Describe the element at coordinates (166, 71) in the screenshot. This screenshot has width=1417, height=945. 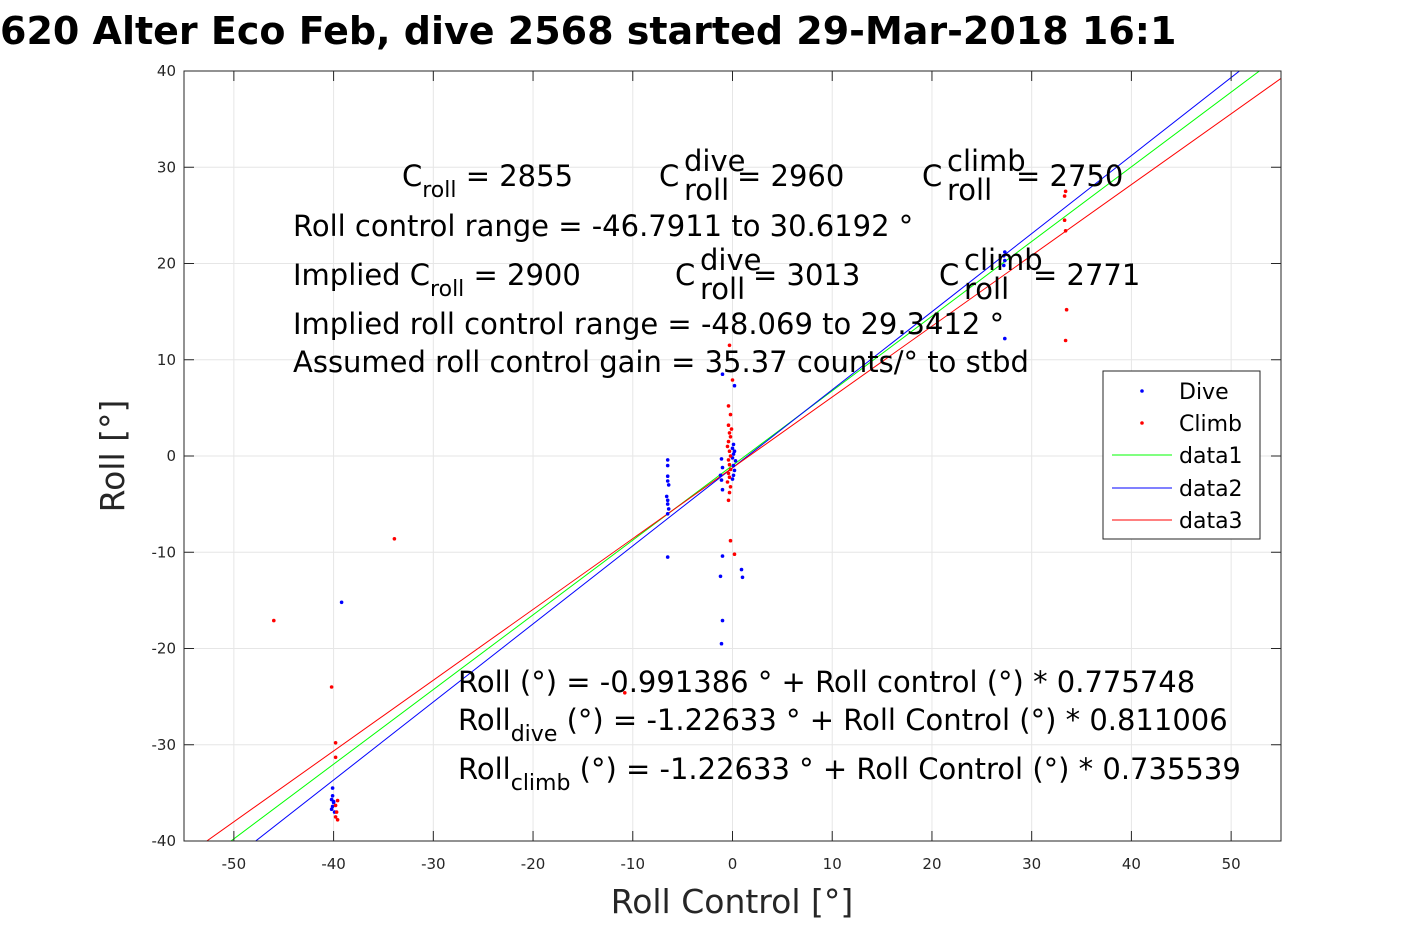
I see `y-tick-label: 40` at that location.